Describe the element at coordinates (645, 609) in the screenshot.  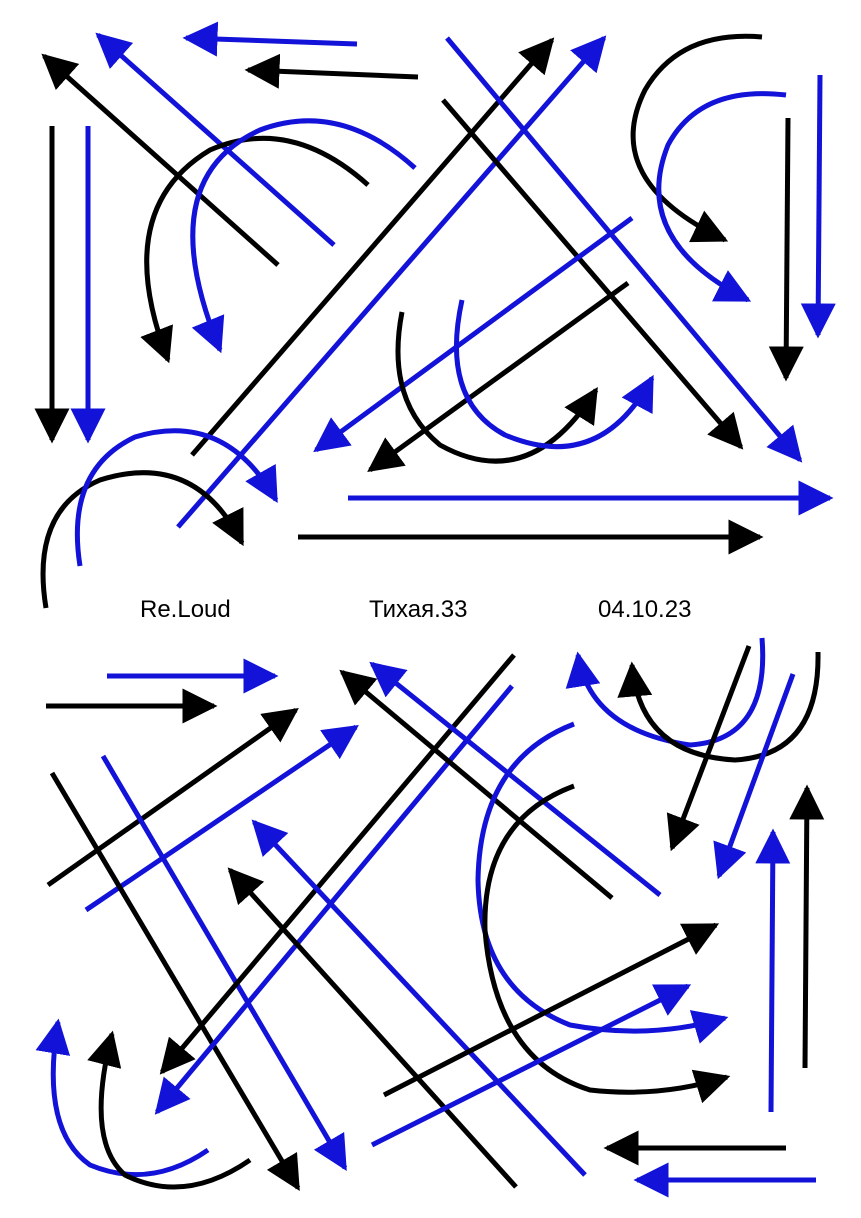
I see `caption-right: 04.10.23` at that location.